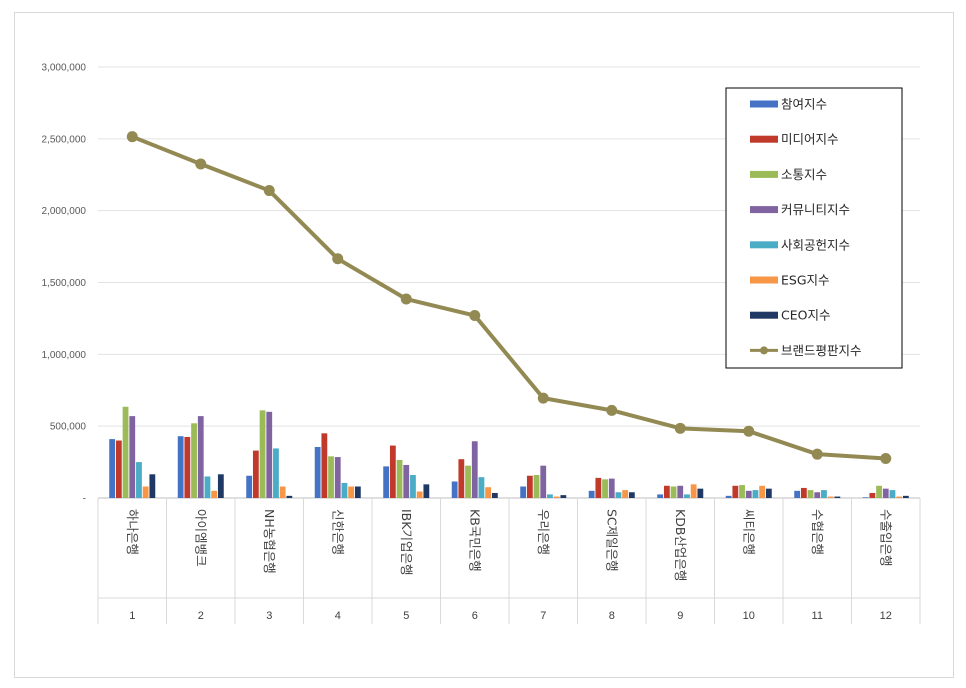  I want to click on x-tick-label: KDB산업은행, so click(680, 545).